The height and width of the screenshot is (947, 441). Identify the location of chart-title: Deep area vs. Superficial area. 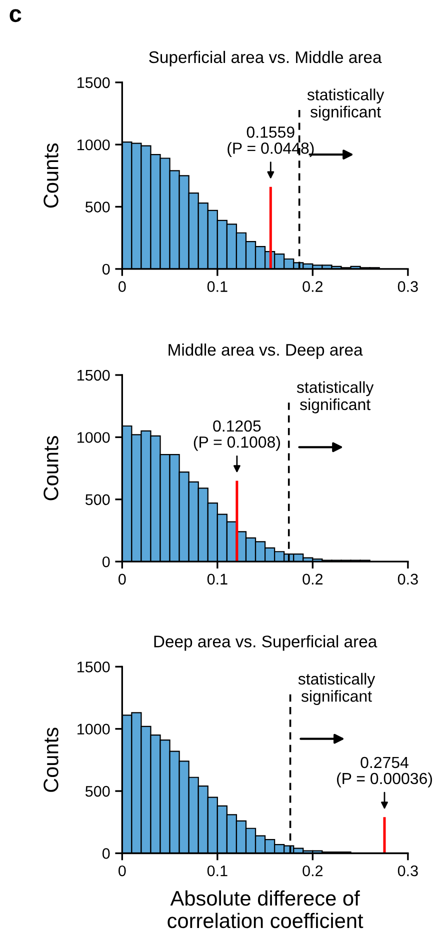
(266, 643).